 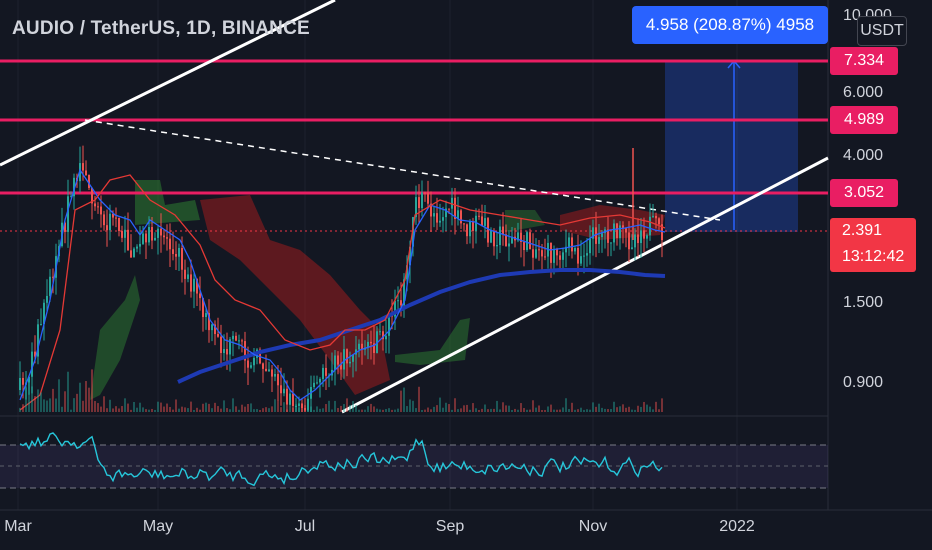 I want to click on price-tick: 1.500, so click(x=863, y=302).